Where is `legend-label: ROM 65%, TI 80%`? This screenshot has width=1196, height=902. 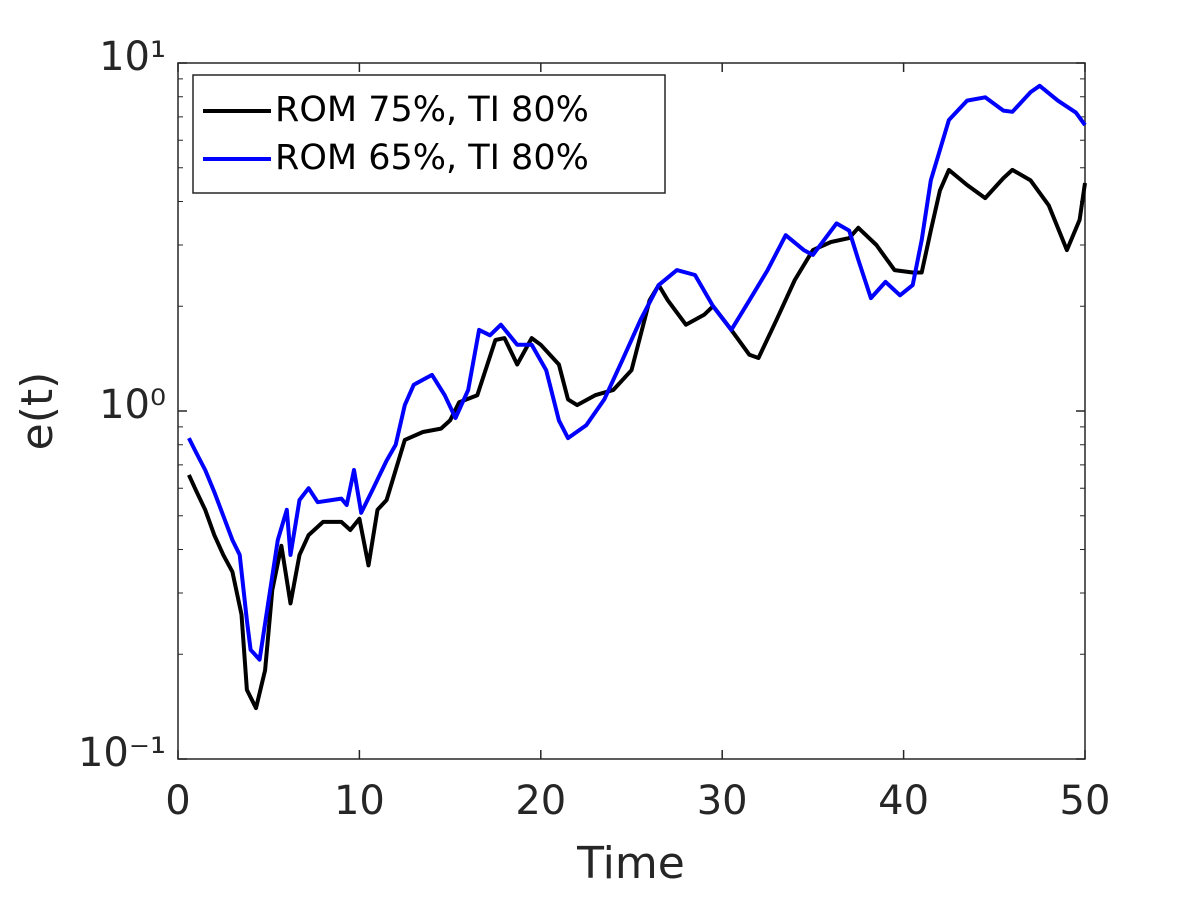
legend-label: ROM 65%, TI 80% is located at coordinates (432, 158).